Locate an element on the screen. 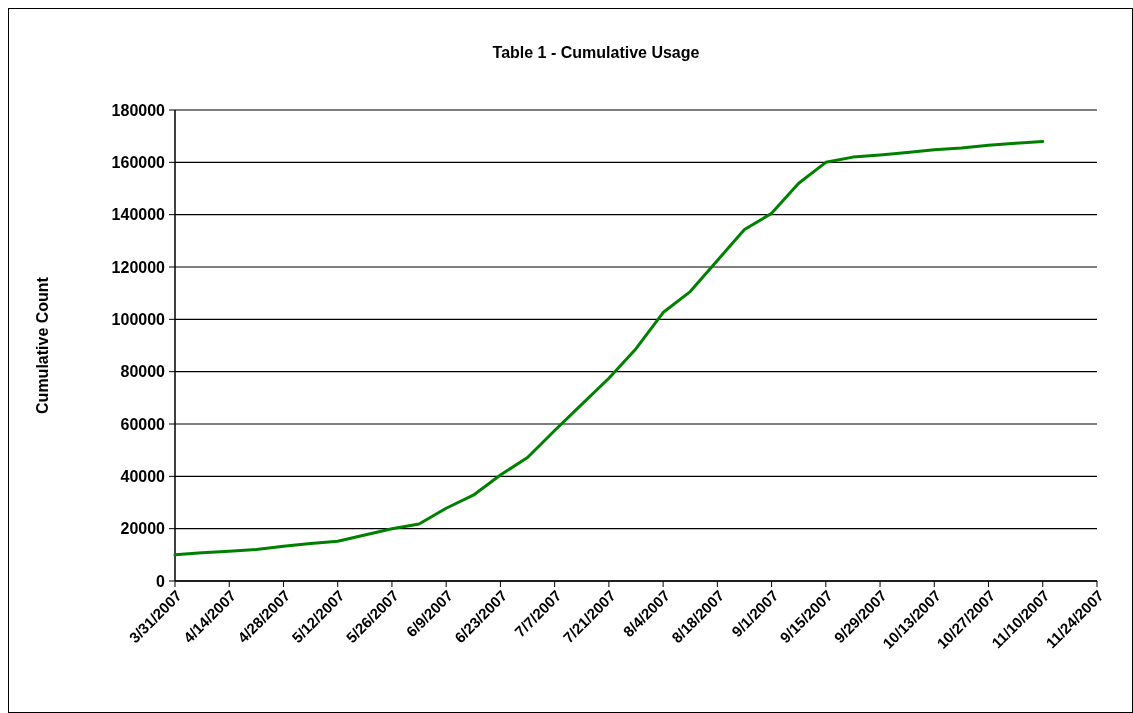 The image size is (1133, 713). y-tick-label: 100000 is located at coordinates (138, 319).